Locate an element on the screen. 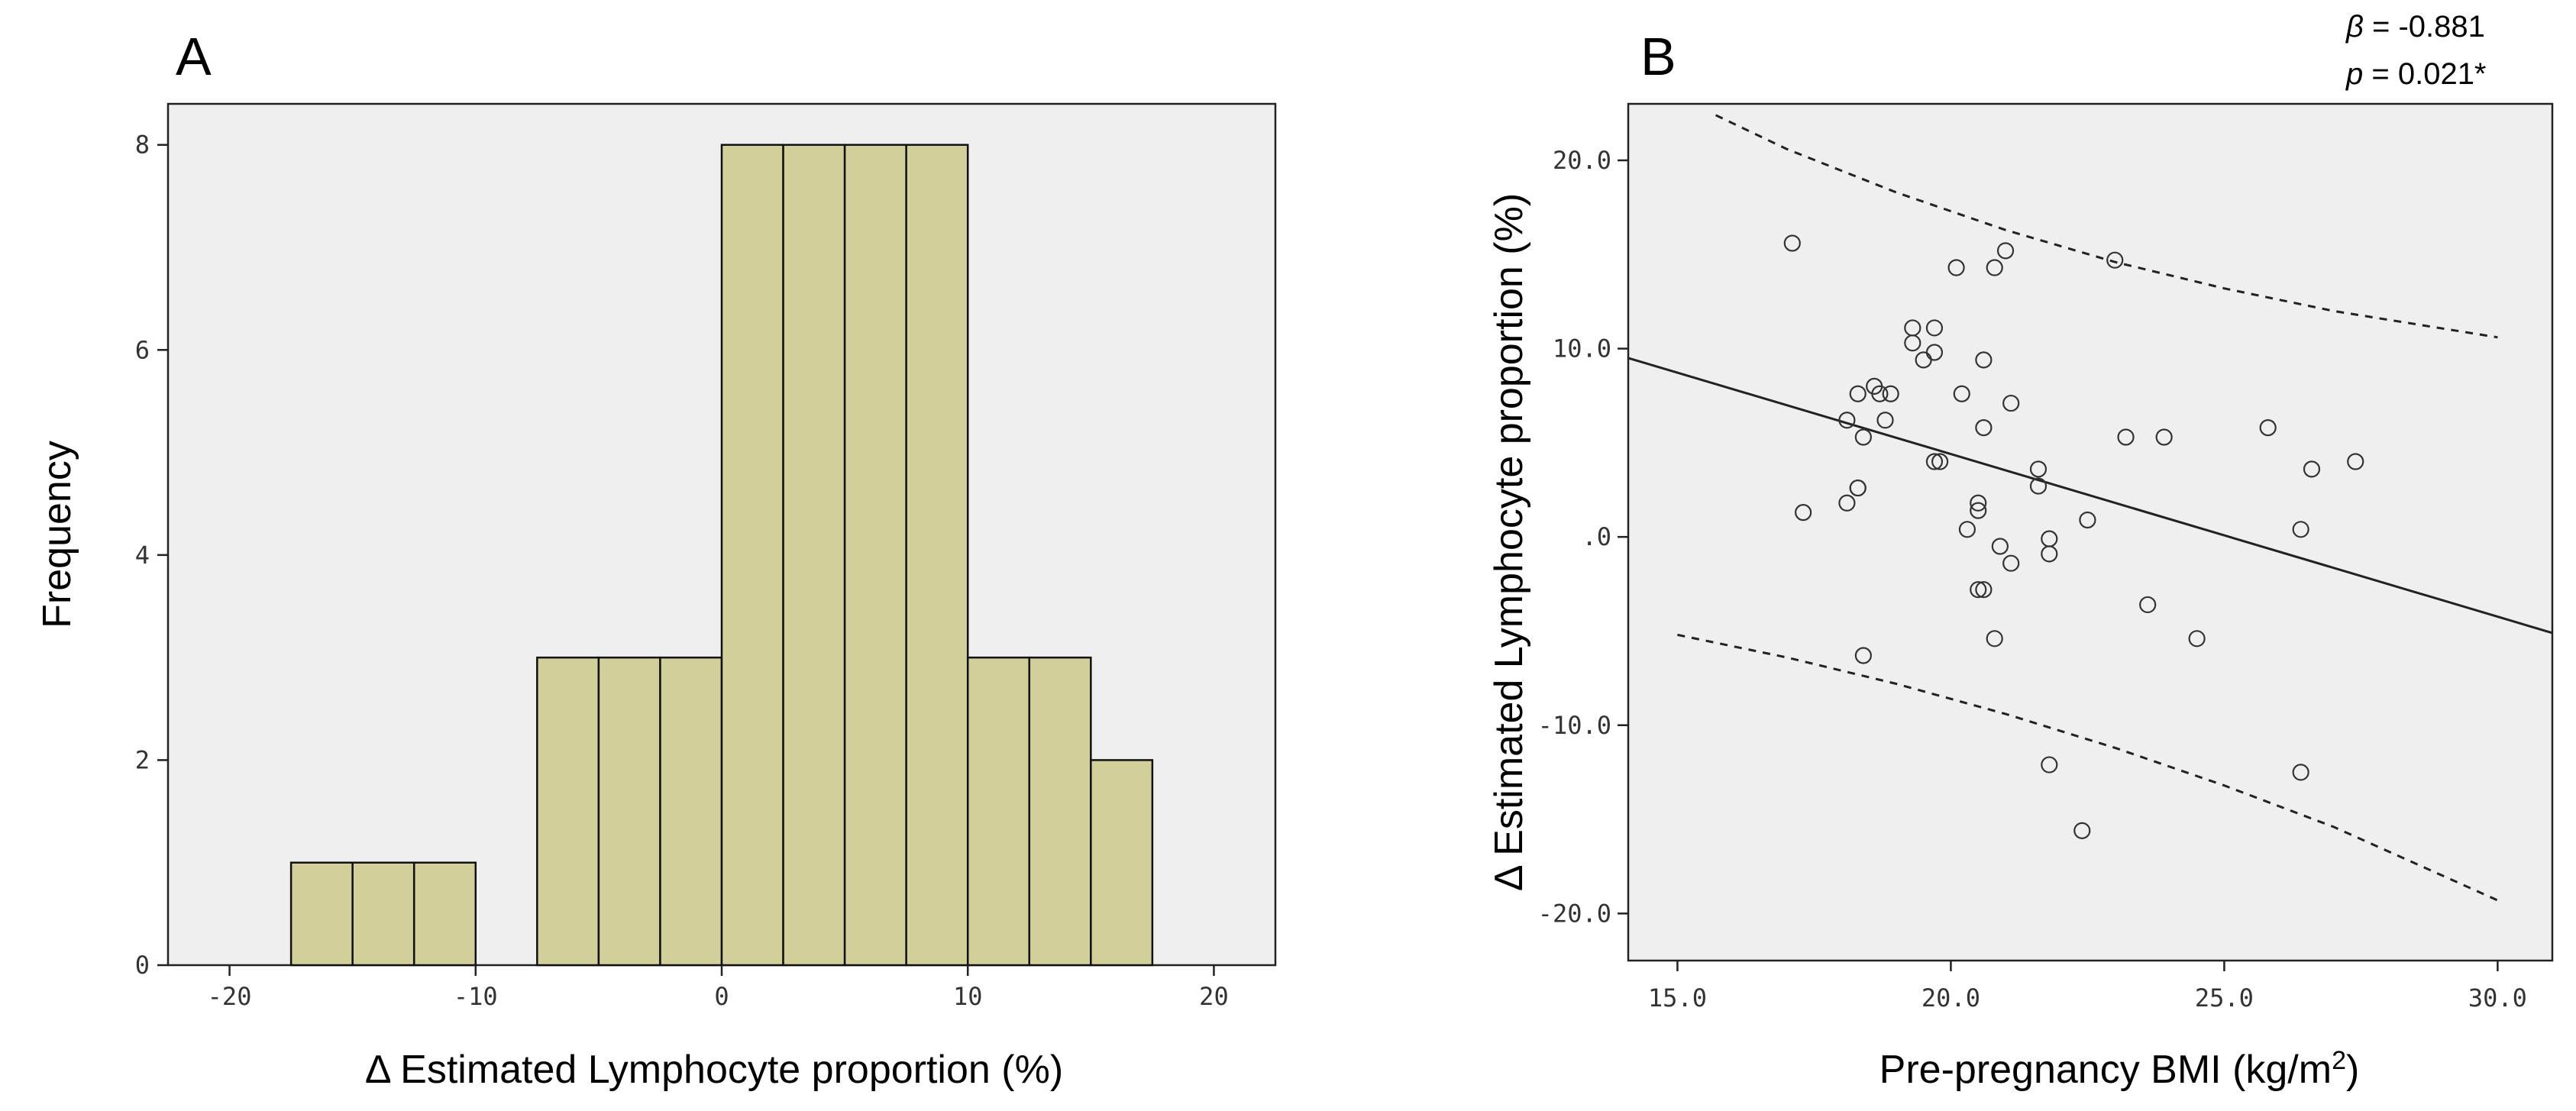 This screenshot has height=1111, width=2576. y-tick-label: .0 is located at coordinates (1596, 536).